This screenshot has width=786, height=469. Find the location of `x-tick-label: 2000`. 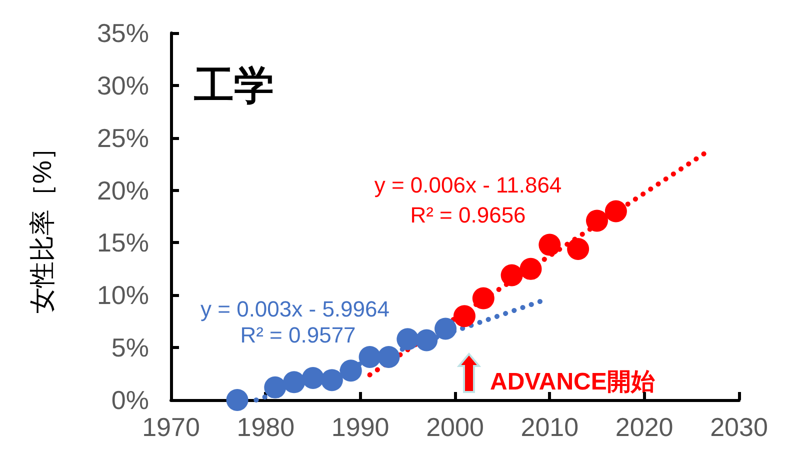

x-tick-label: 2000 is located at coordinates (455, 427).